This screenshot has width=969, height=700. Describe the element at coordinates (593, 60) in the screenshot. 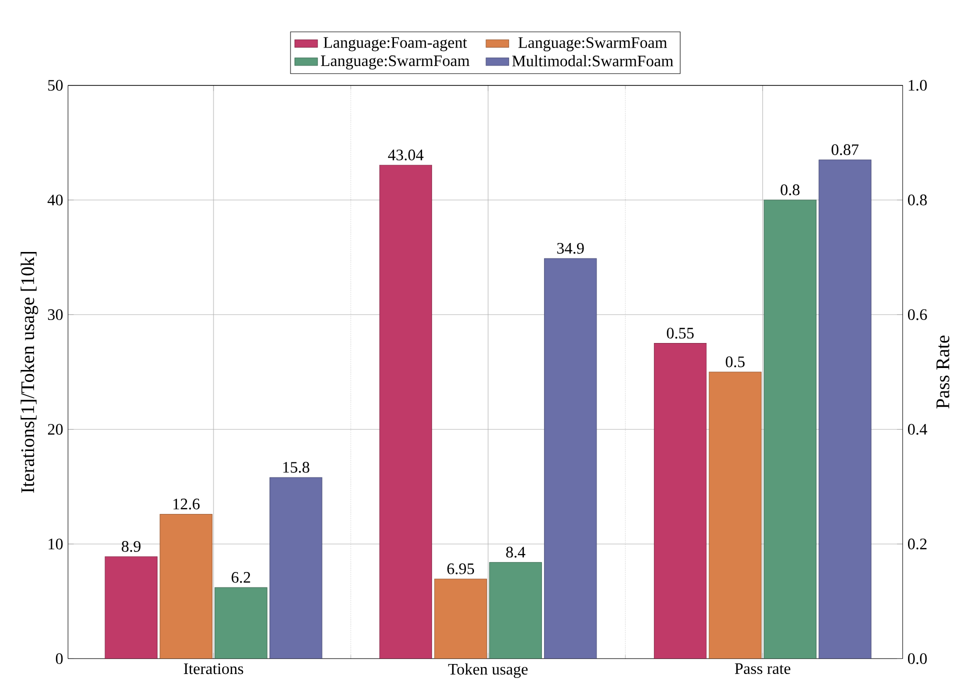

I see `legend-label: Multimodal:SwarmFoam` at that location.